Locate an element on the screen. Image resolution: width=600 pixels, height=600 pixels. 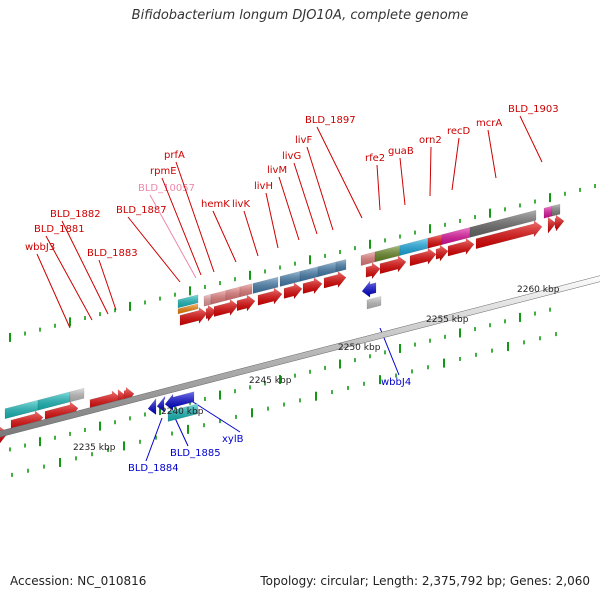
gene-label: BLD_1887 is located at coordinates (141, 210).